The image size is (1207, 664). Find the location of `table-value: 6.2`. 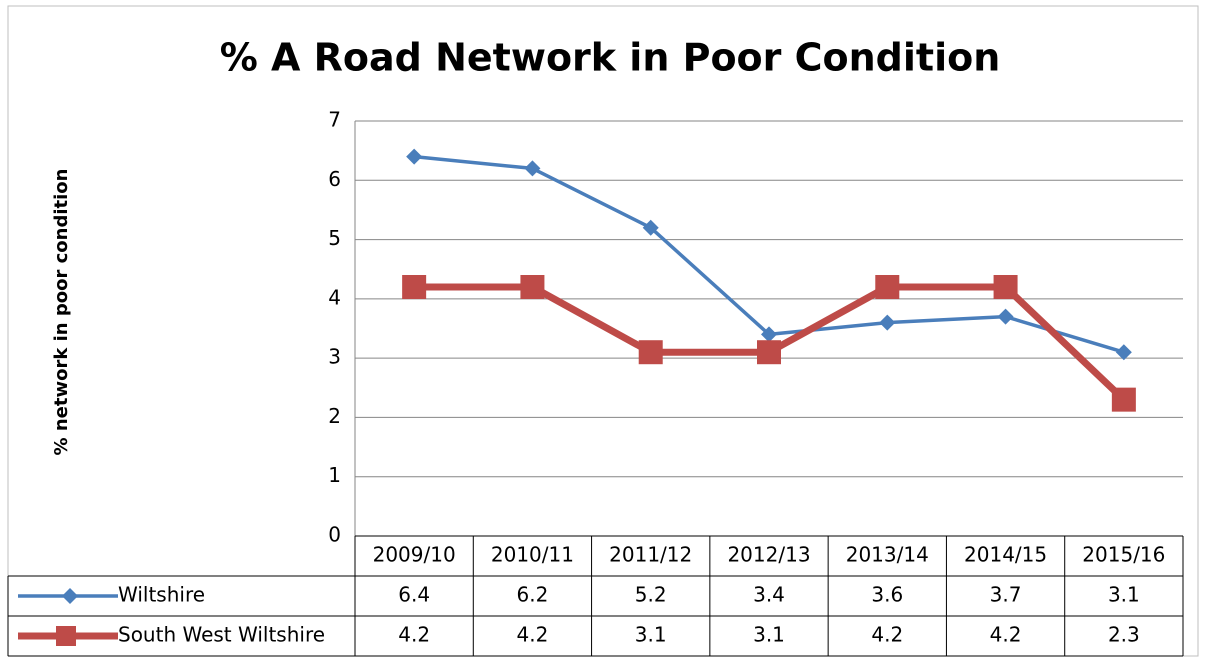

table-value: 6.2 is located at coordinates (533, 595).